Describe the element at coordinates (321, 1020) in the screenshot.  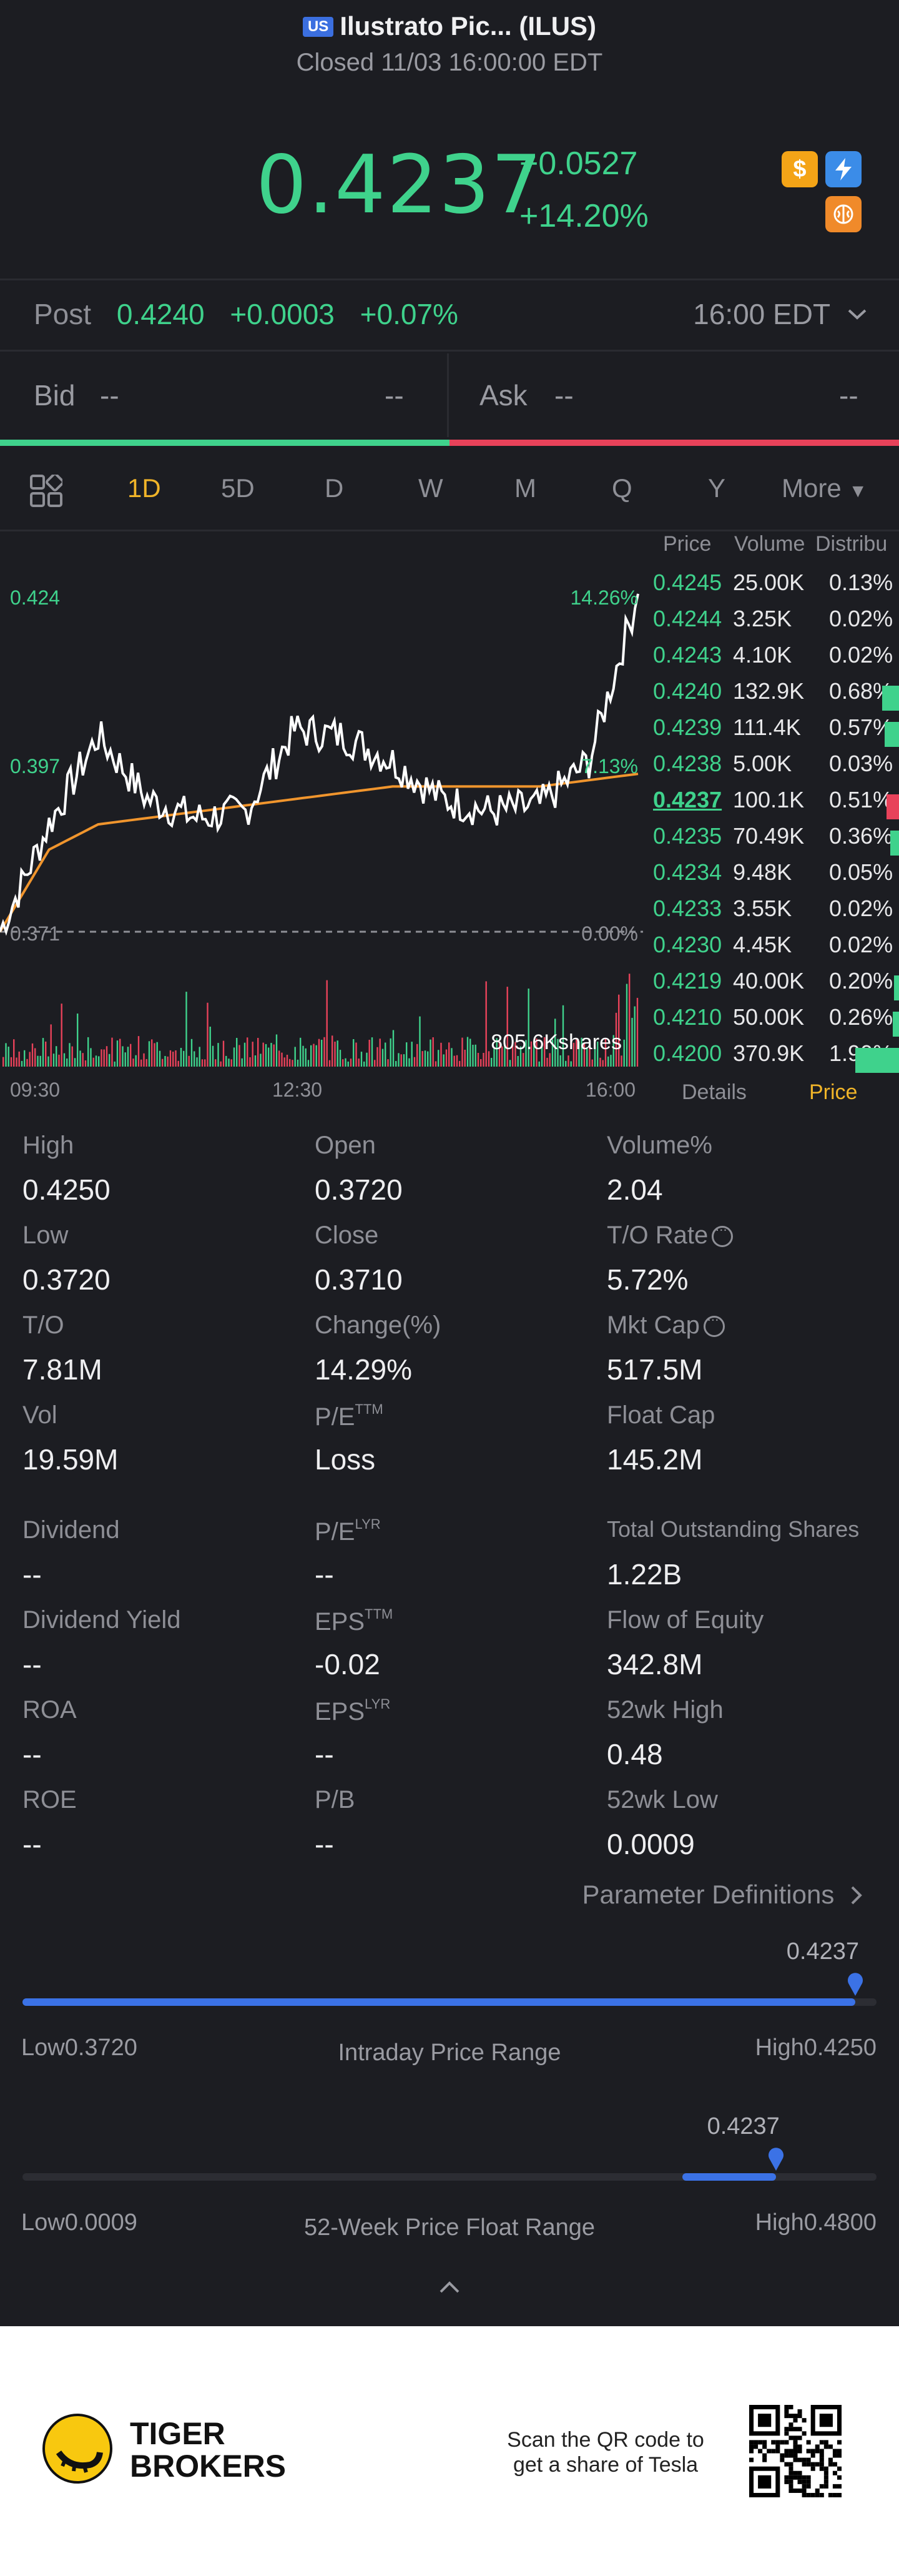
I see `volume-bars` at that location.